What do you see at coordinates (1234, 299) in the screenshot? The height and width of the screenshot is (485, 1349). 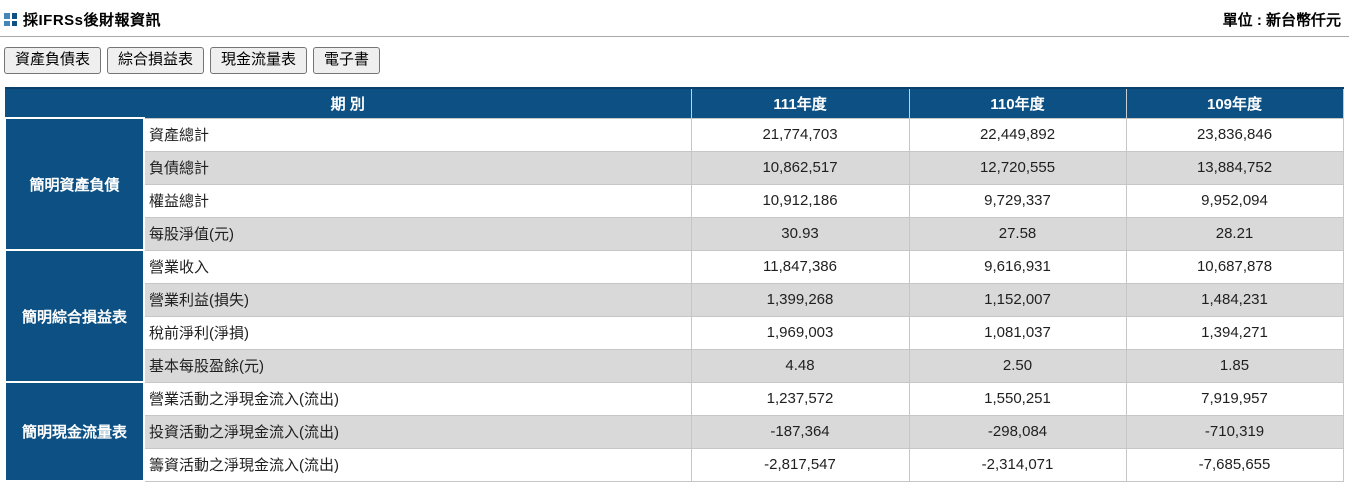 I see `row-value: 1,484,231` at bounding box center [1234, 299].